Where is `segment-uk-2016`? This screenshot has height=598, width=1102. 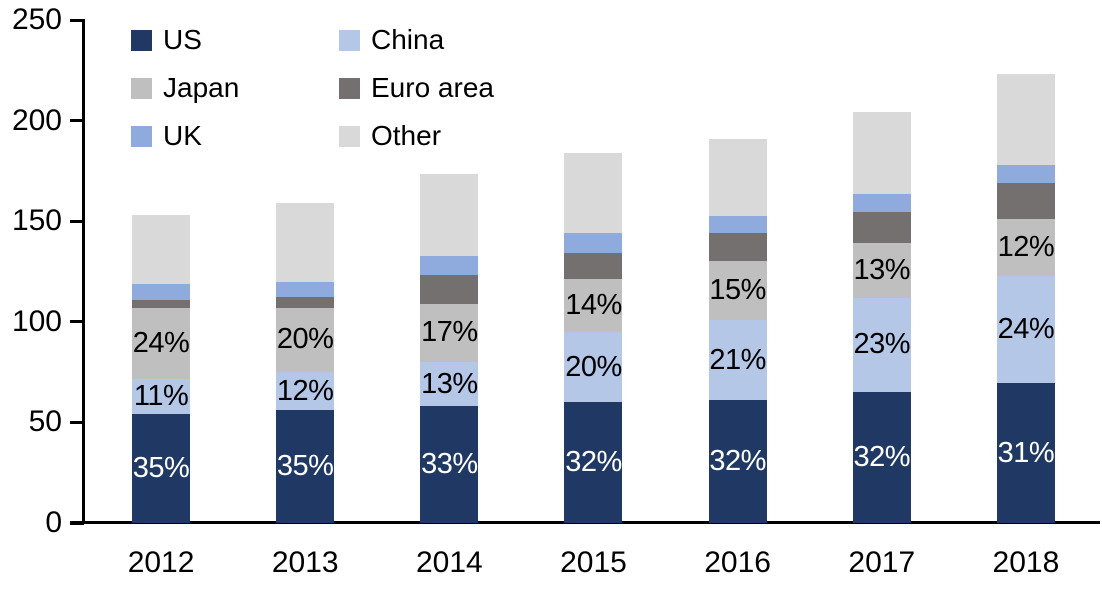 segment-uk-2016 is located at coordinates (737, 225).